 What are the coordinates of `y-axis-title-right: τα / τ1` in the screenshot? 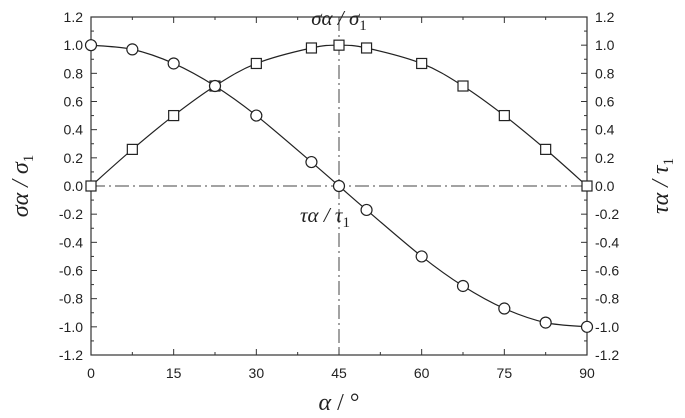 It's located at (662, 186).